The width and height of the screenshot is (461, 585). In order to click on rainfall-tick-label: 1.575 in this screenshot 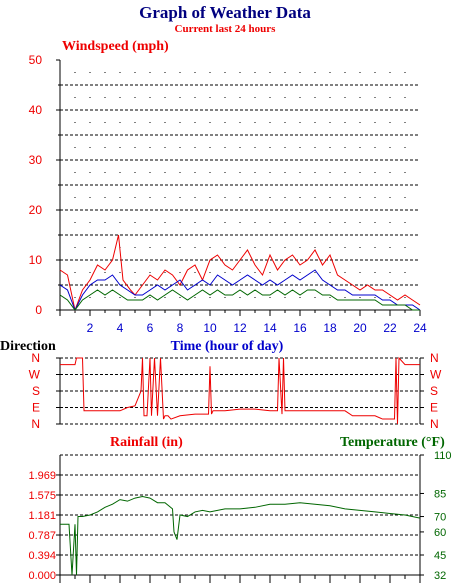, I will do `click(42, 496)`.